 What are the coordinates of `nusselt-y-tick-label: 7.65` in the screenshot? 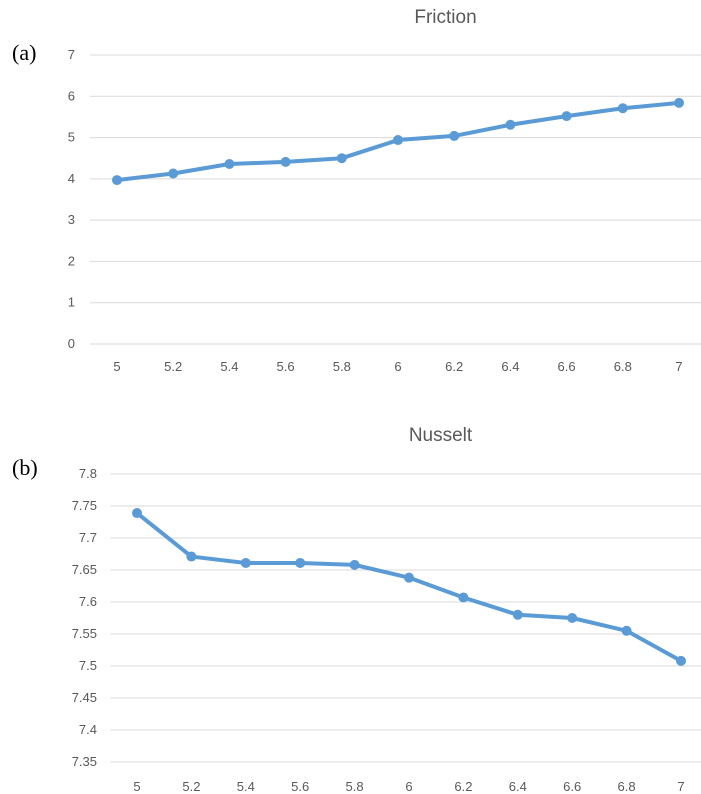 It's located at (84, 569).